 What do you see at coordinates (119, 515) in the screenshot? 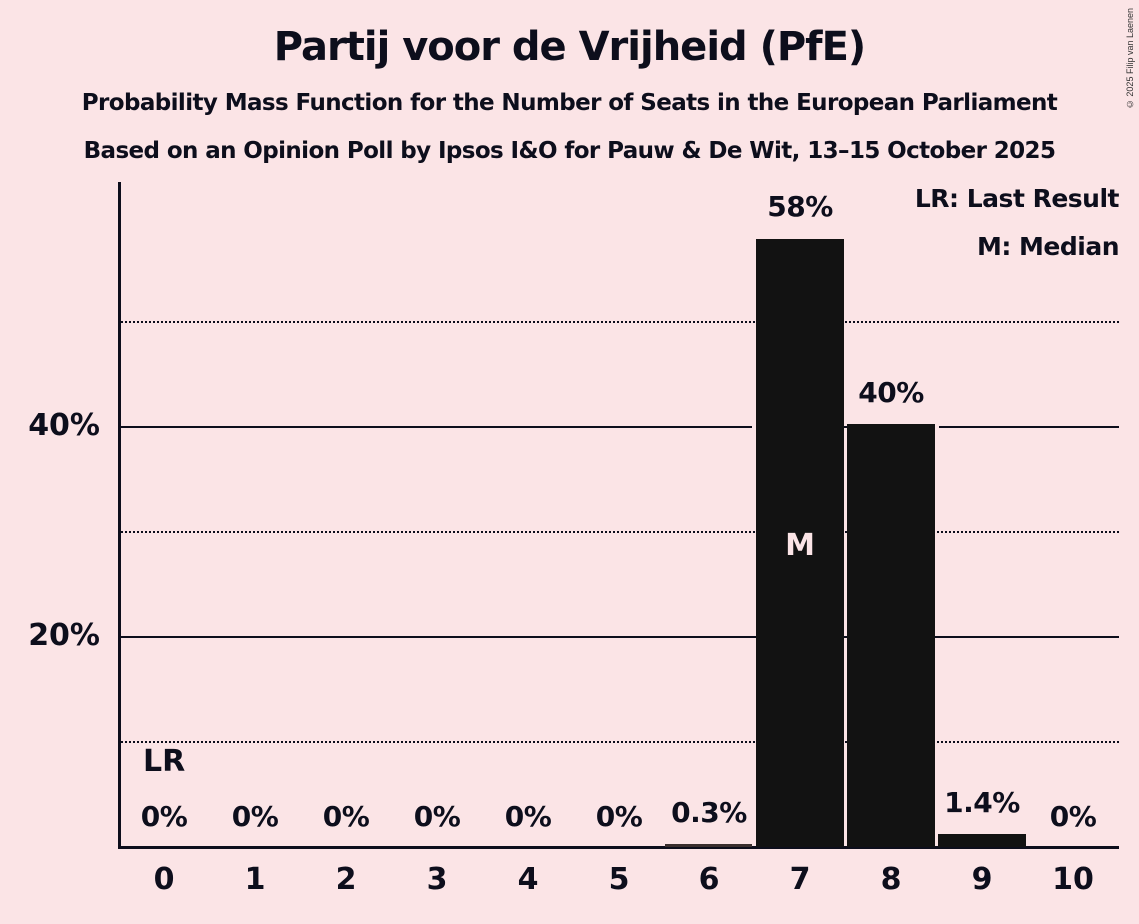
I see `y-axis` at bounding box center [119, 515].